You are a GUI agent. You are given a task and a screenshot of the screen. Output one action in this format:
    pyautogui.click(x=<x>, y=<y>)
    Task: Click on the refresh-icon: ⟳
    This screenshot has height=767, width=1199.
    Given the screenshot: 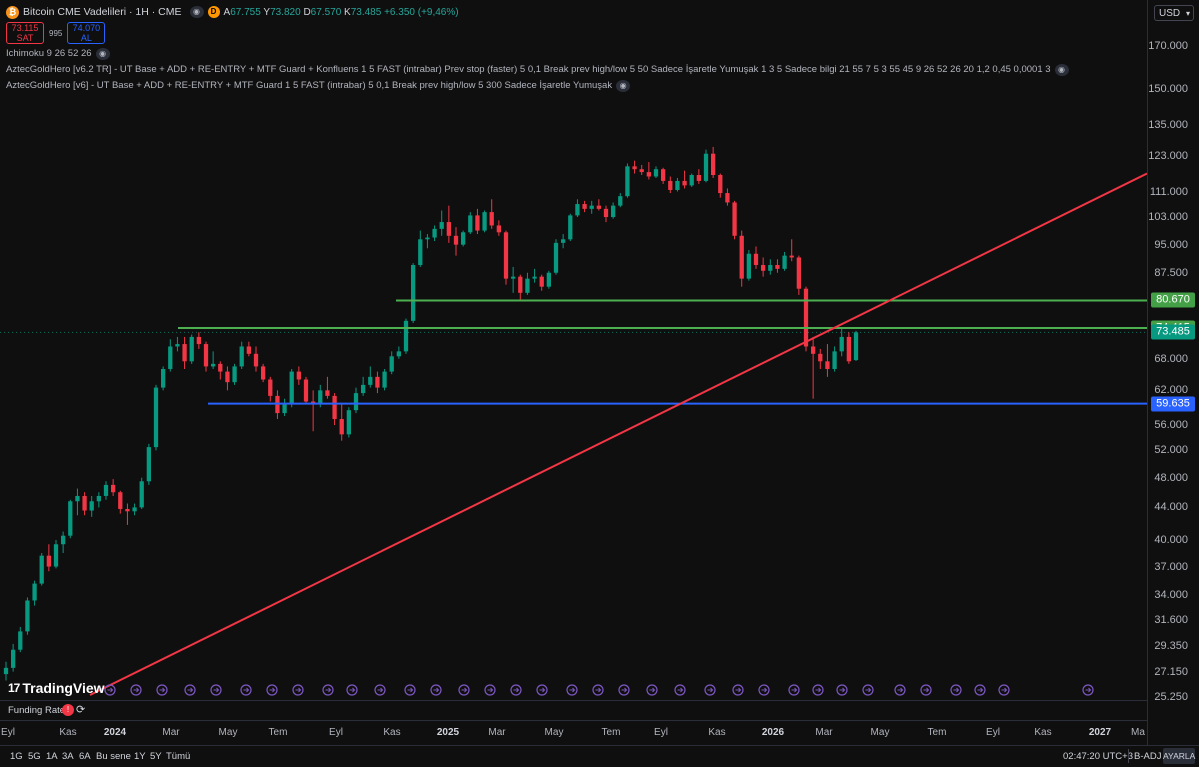 What is the action you would take?
    pyautogui.click(x=81, y=710)
    